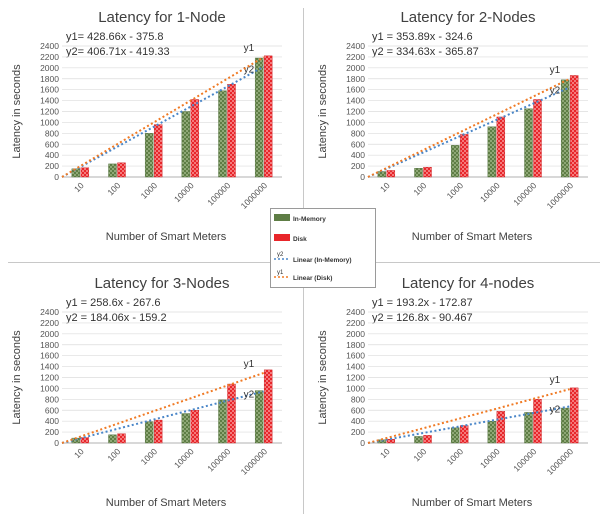 The image size is (608, 522). Describe the element at coordinates (161, 283) in the screenshot. I see `chart-title: Latency for 3-Nodes` at that location.